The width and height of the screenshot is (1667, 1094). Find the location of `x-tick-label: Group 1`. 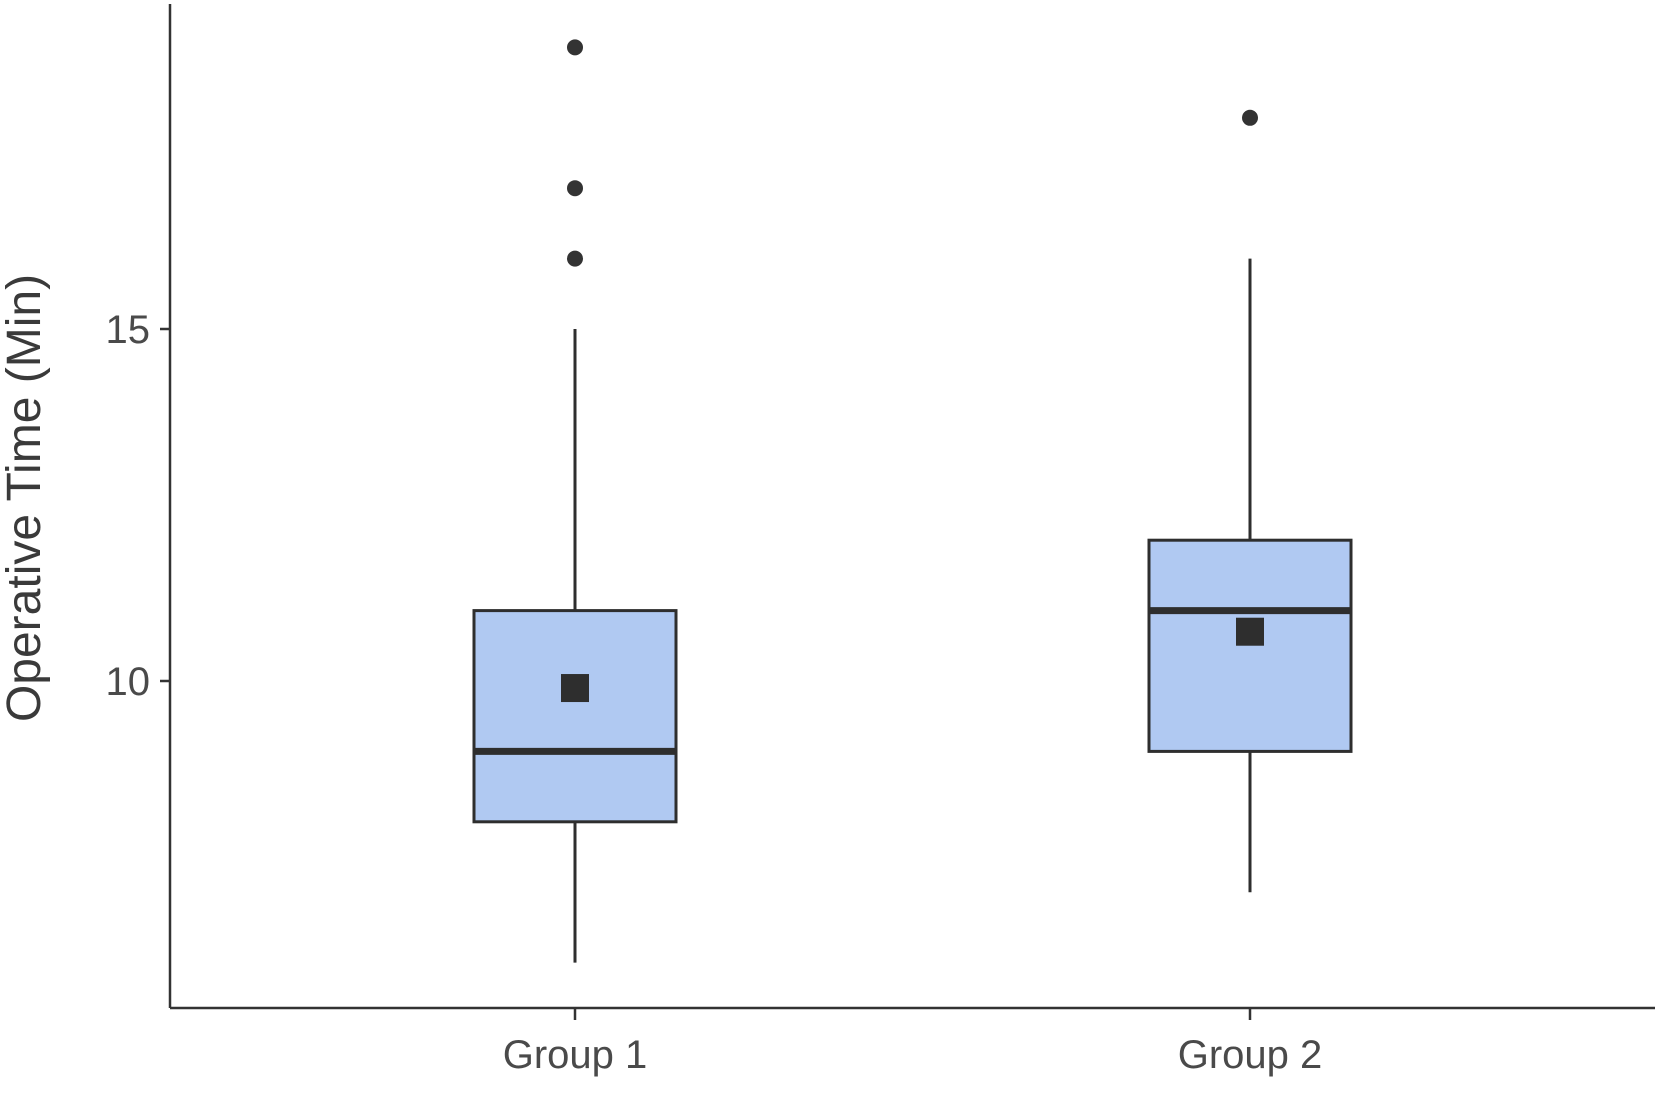

x-tick-label: Group 1 is located at coordinates (575, 1055).